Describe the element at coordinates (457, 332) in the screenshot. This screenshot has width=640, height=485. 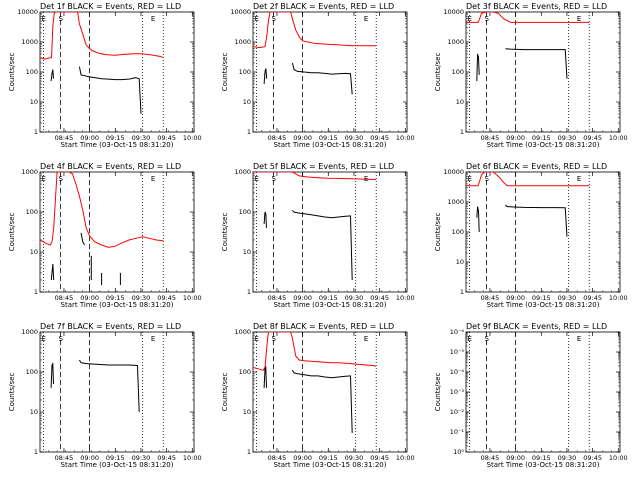
I see `y-tick-label: 10⁻⁶` at that location.